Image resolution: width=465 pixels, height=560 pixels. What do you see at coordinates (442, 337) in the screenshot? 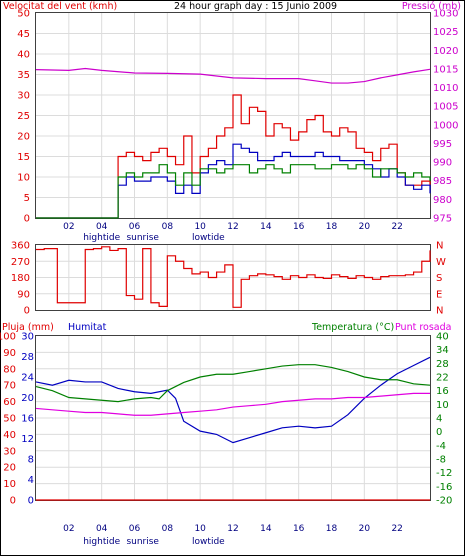
I see `chart3-right-tick-label: 40` at bounding box center [442, 337].